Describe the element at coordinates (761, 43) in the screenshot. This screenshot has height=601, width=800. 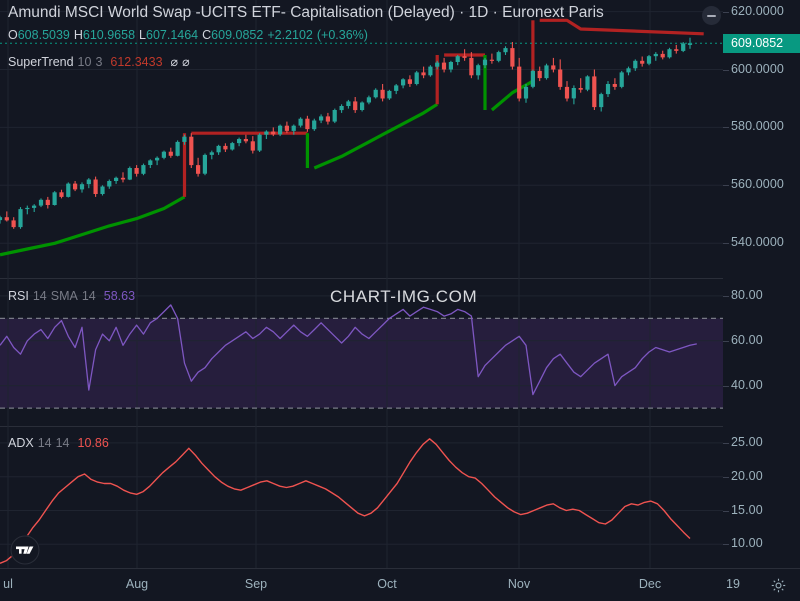
I see `last-price-badge: 609.0852` at that location.